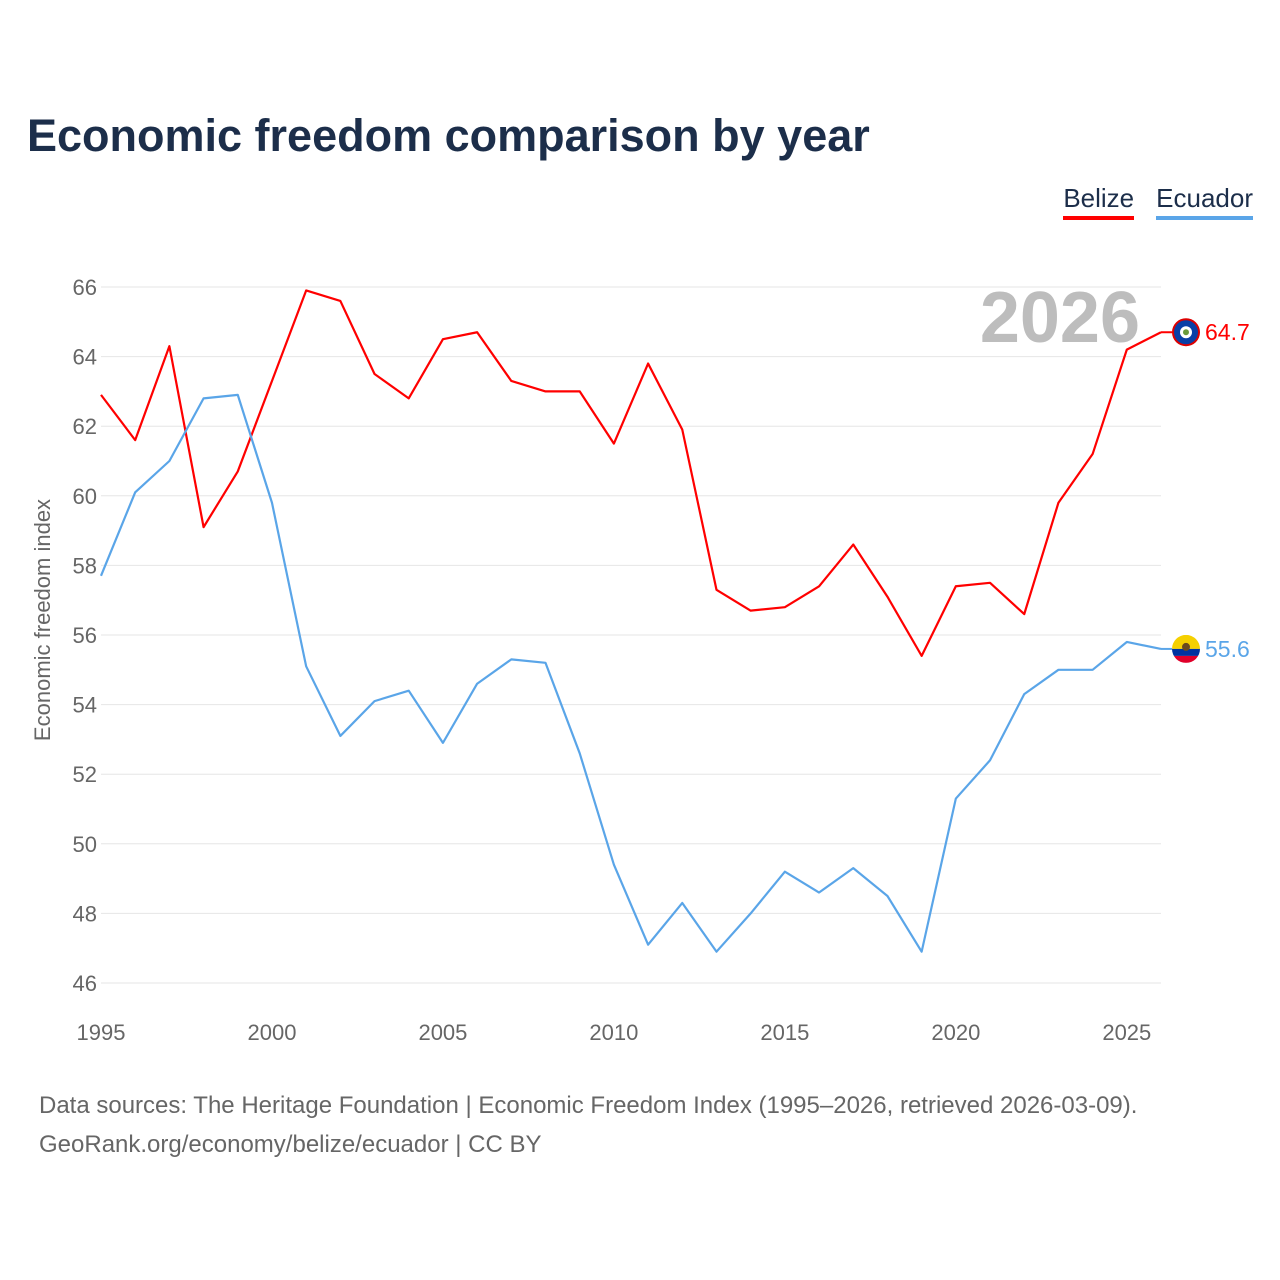  What do you see at coordinates (1227, 649) in the screenshot?
I see `end-value-label: 55.6` at bounding box center [1227, 649].